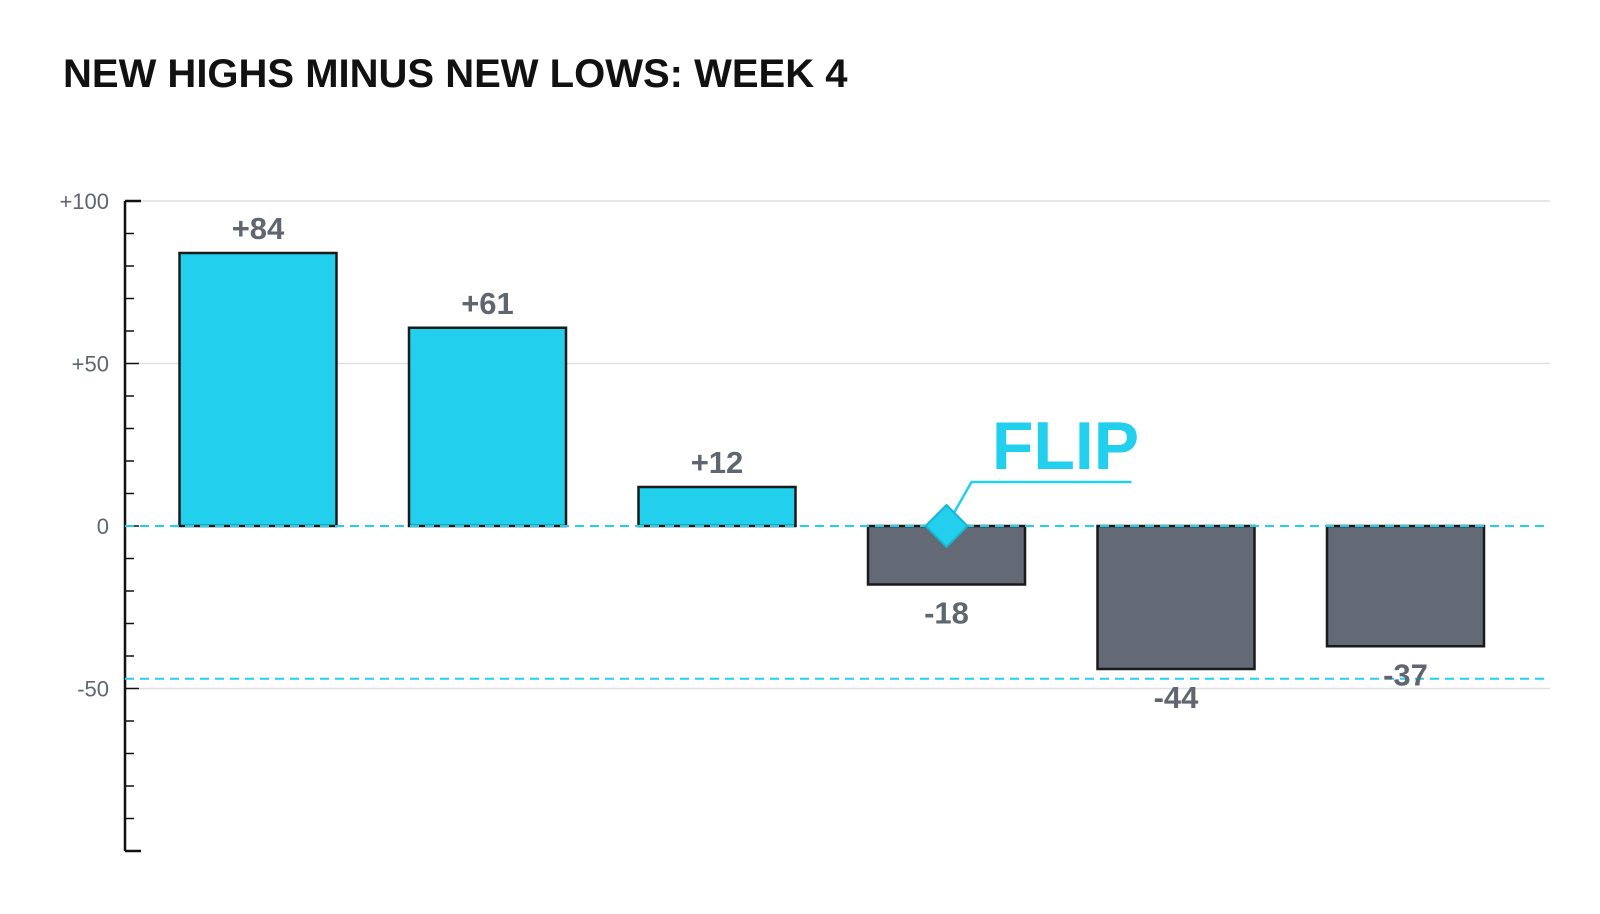 Image resolution: width=1600 pixels, height=914 pixels. I want to click on y-tick-label: 0, so click(103, 526).